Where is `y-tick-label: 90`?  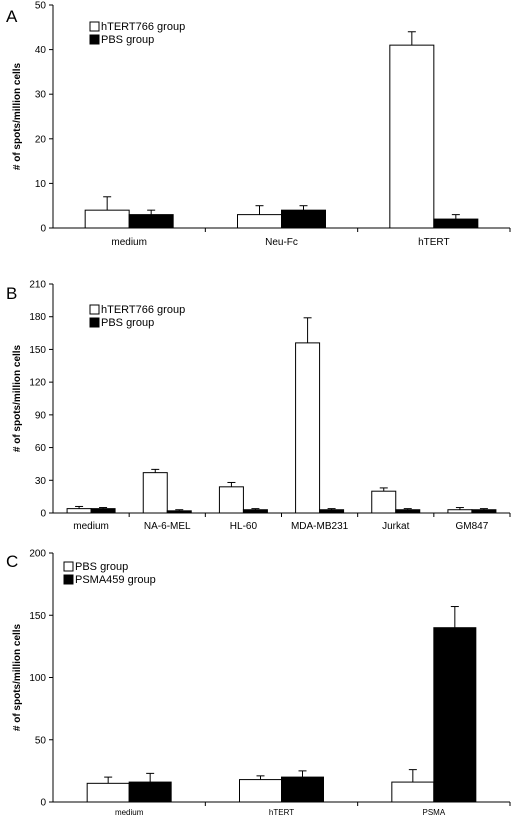
y-tick-label: 90 is located at coordinates (41, 415).